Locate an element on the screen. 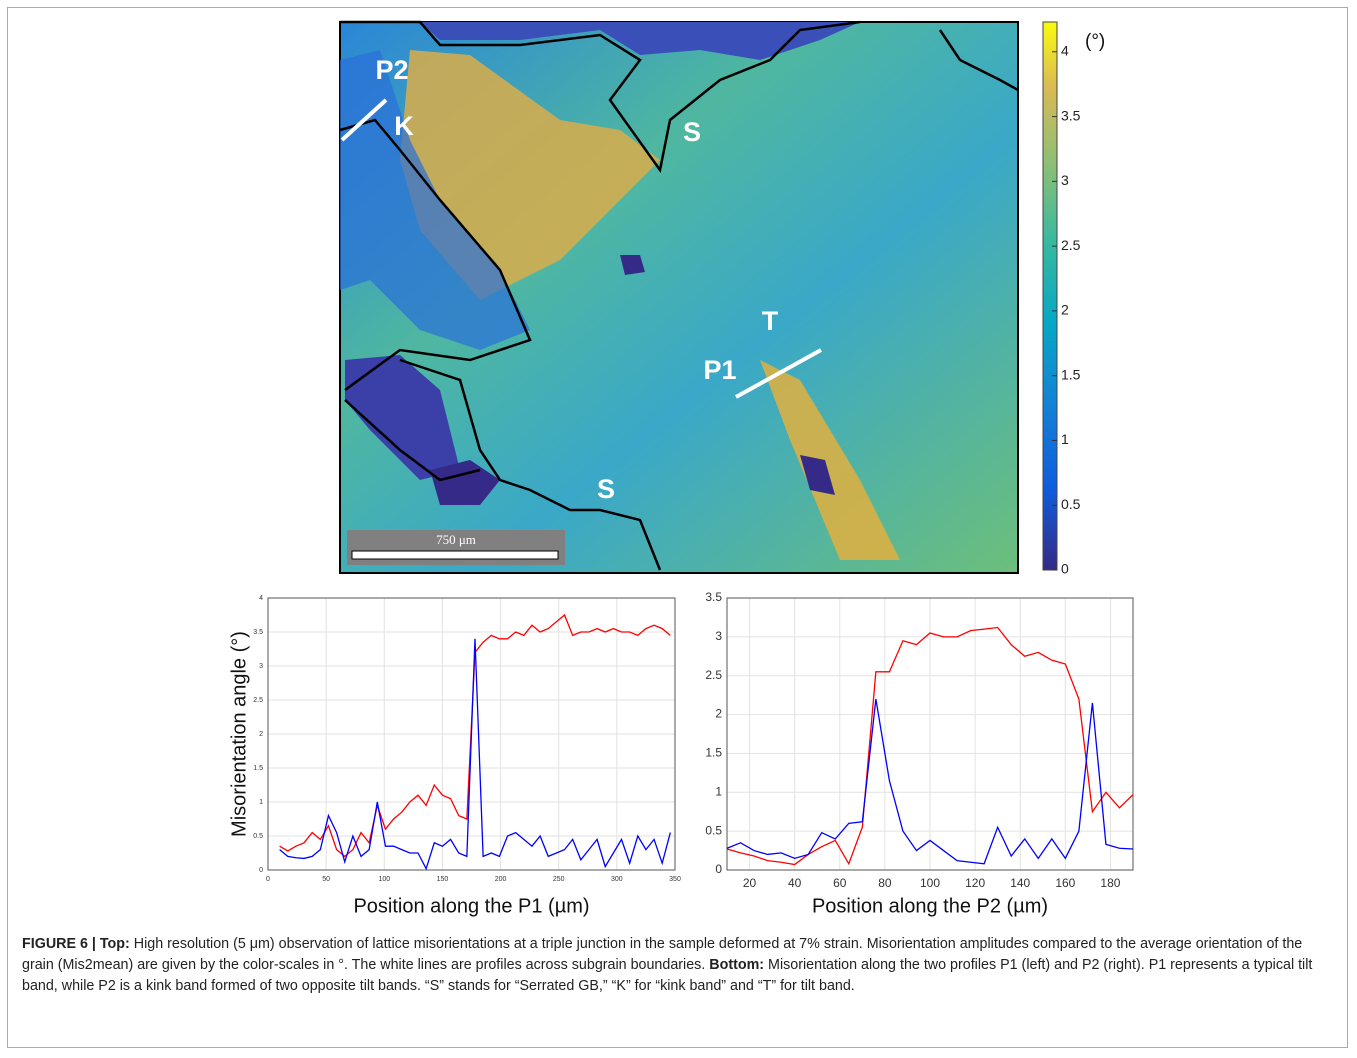  colorbar-tick-label: 0.5 is located at coordinates (1071, 504).